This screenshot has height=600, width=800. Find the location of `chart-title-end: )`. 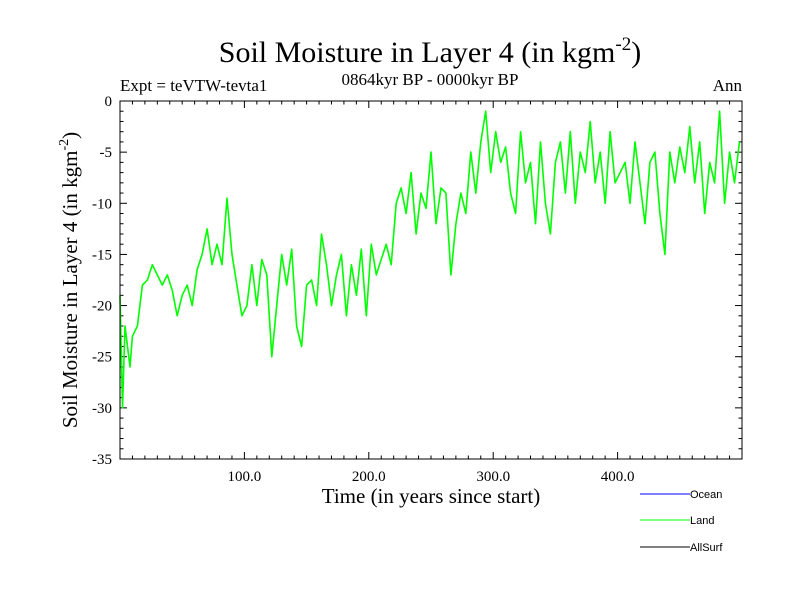

chart-title-end: ) is located at coordinates (636, 52).